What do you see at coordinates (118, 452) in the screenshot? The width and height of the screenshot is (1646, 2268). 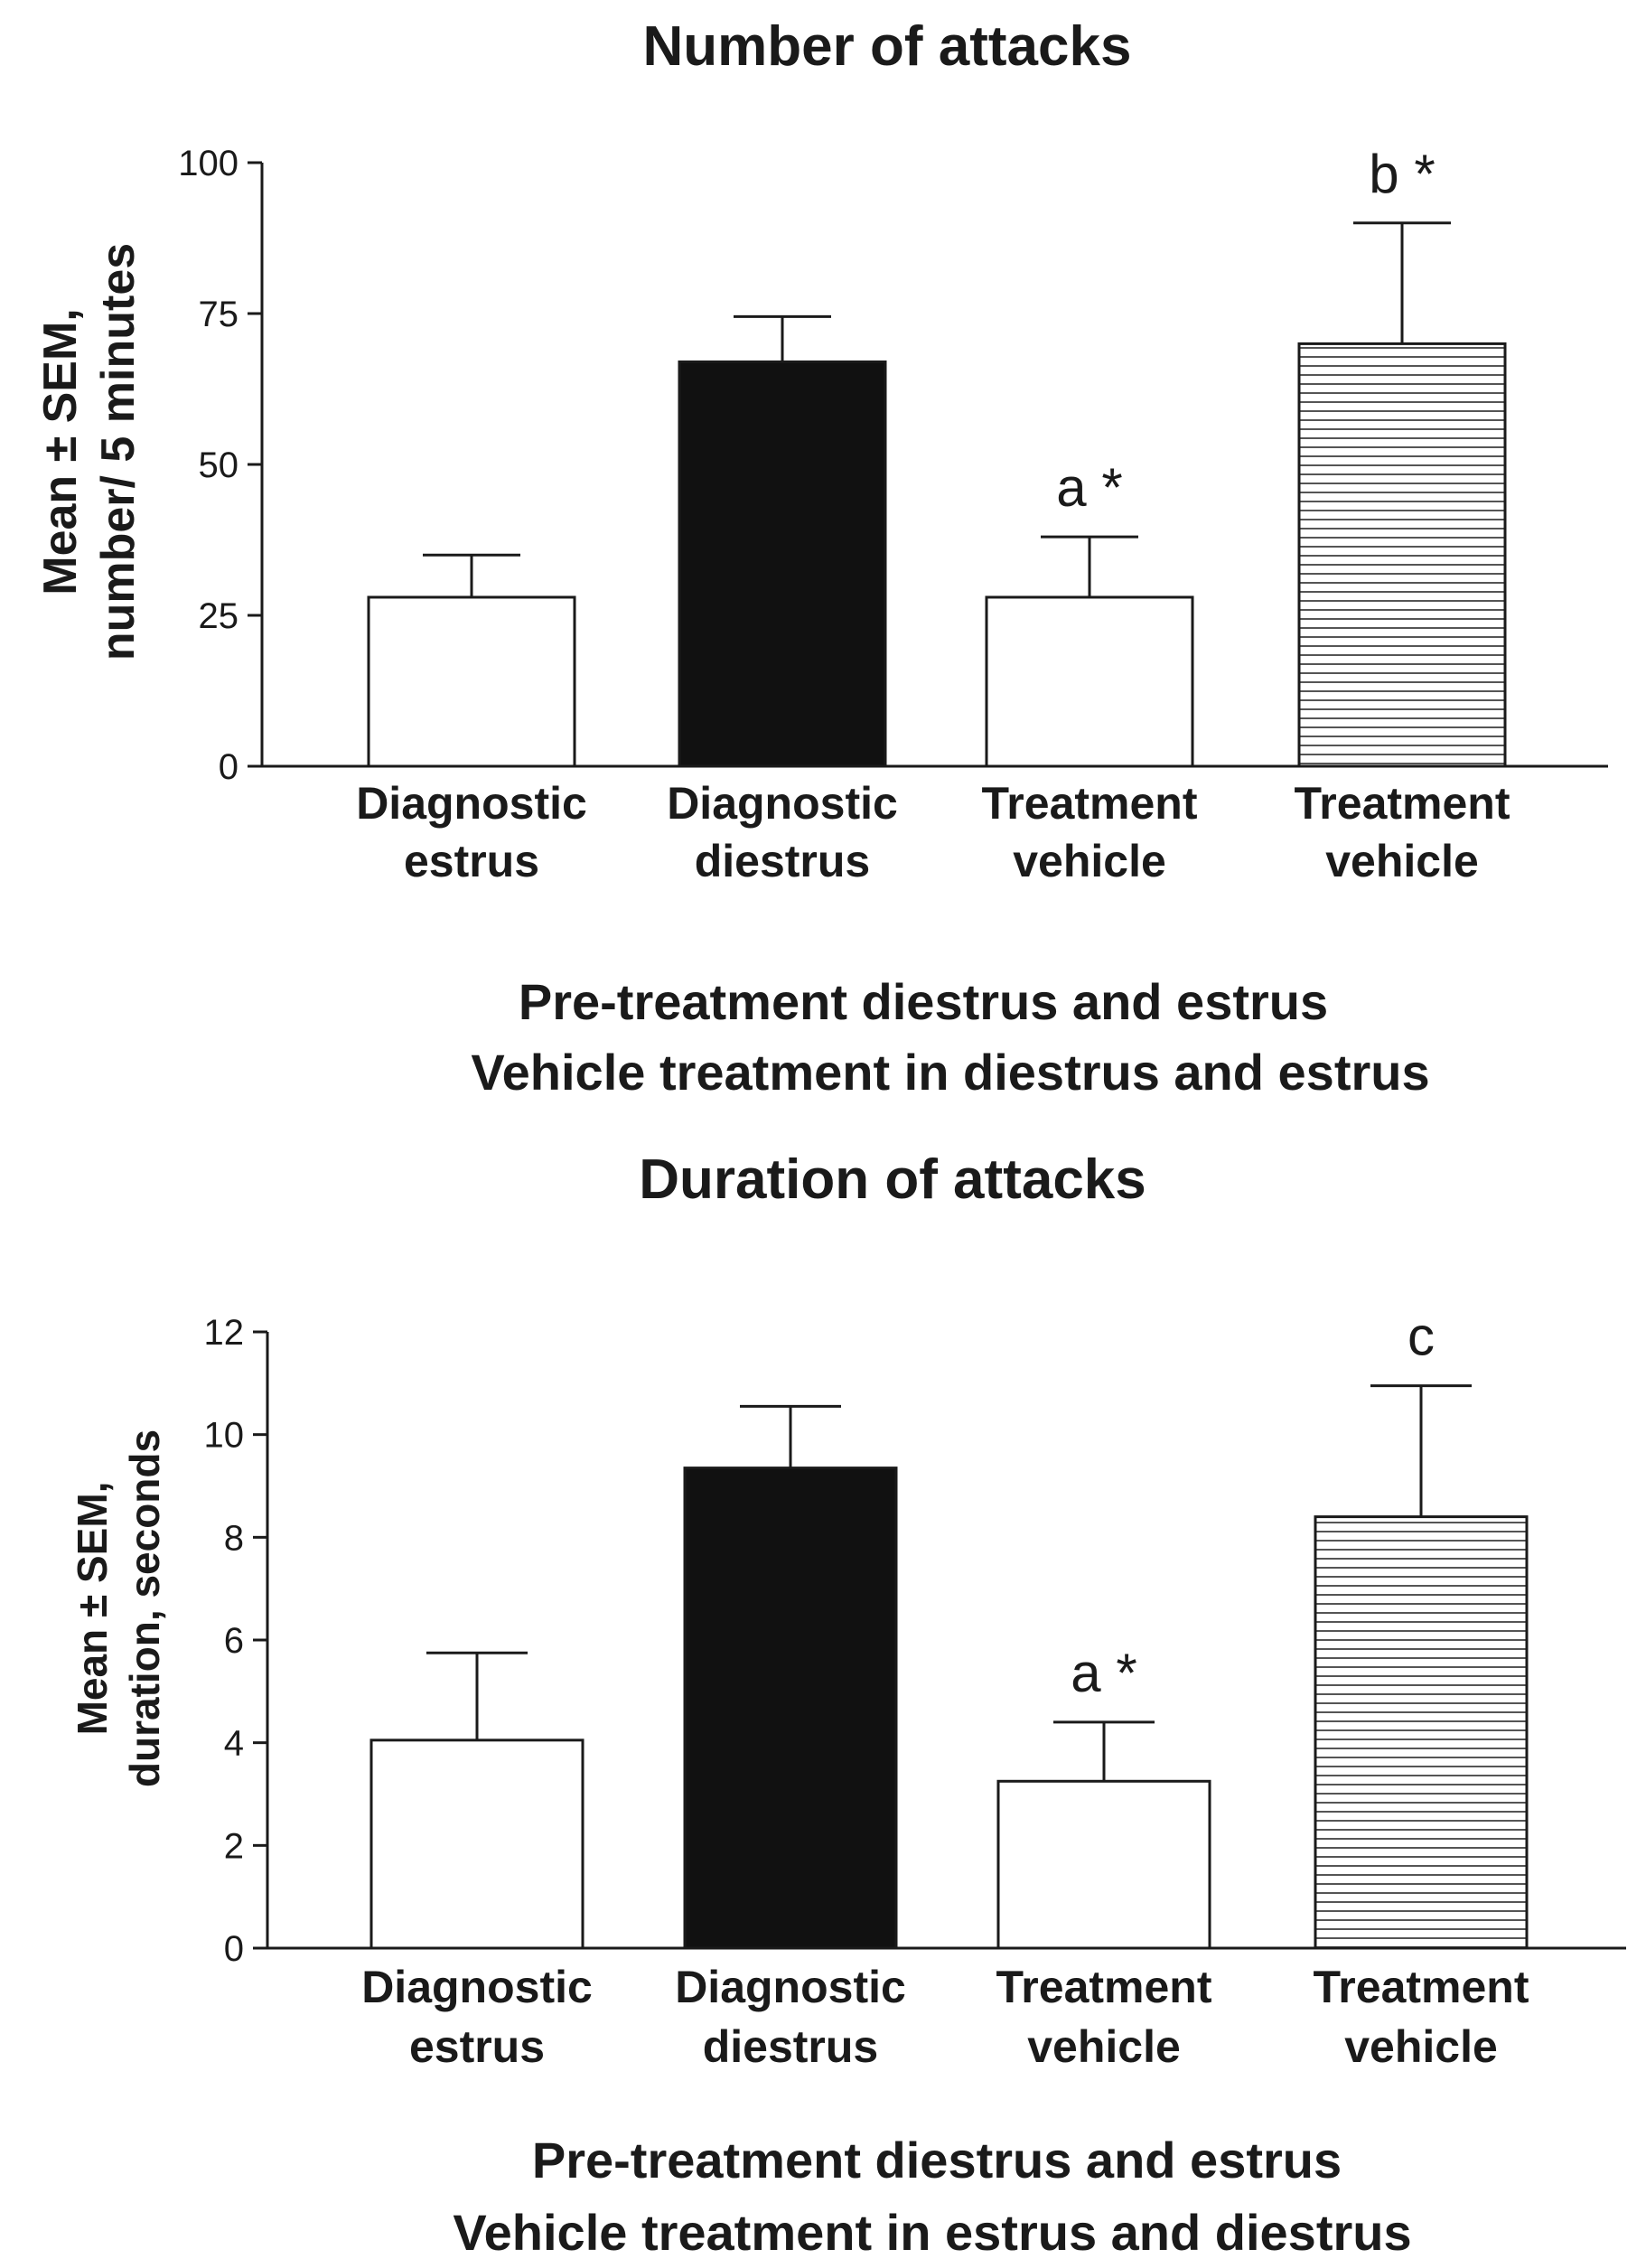 I see `chart-1-ylabel-line2: number/ 5 minutes` at bounding box center [118, 452].